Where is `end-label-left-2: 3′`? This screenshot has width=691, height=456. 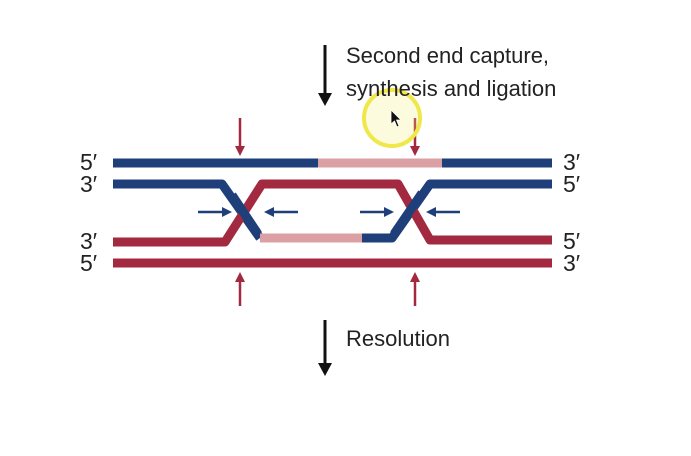 end-label-left-2: 3′ is located at coordinates (89, 184).